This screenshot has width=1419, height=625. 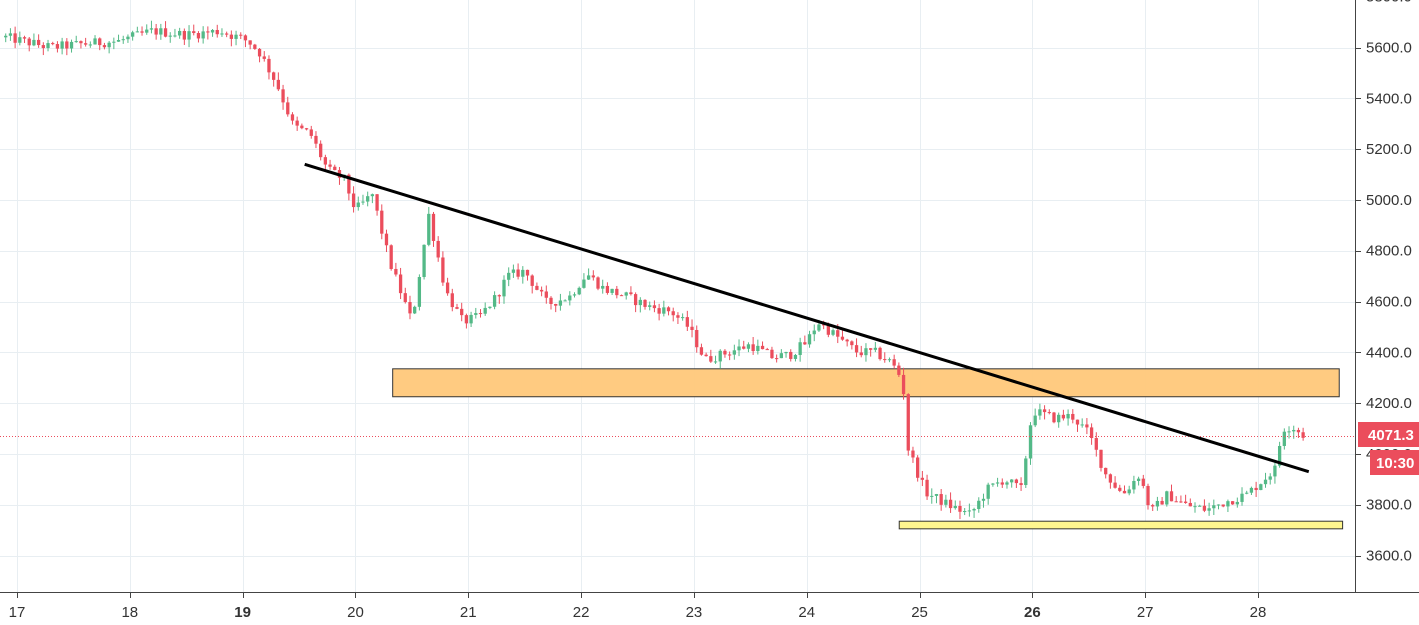 I want to click on time-tick-label: 26, so click(x=1032, y=612).